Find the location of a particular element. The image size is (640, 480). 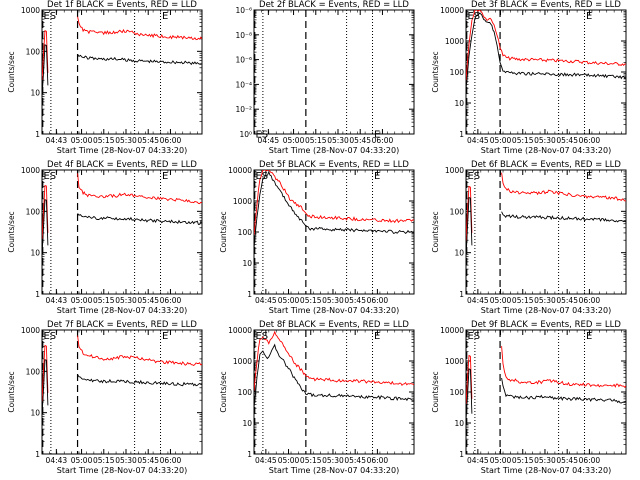

y-tick-label: 10⁻² is located at coordinates (243, 109).